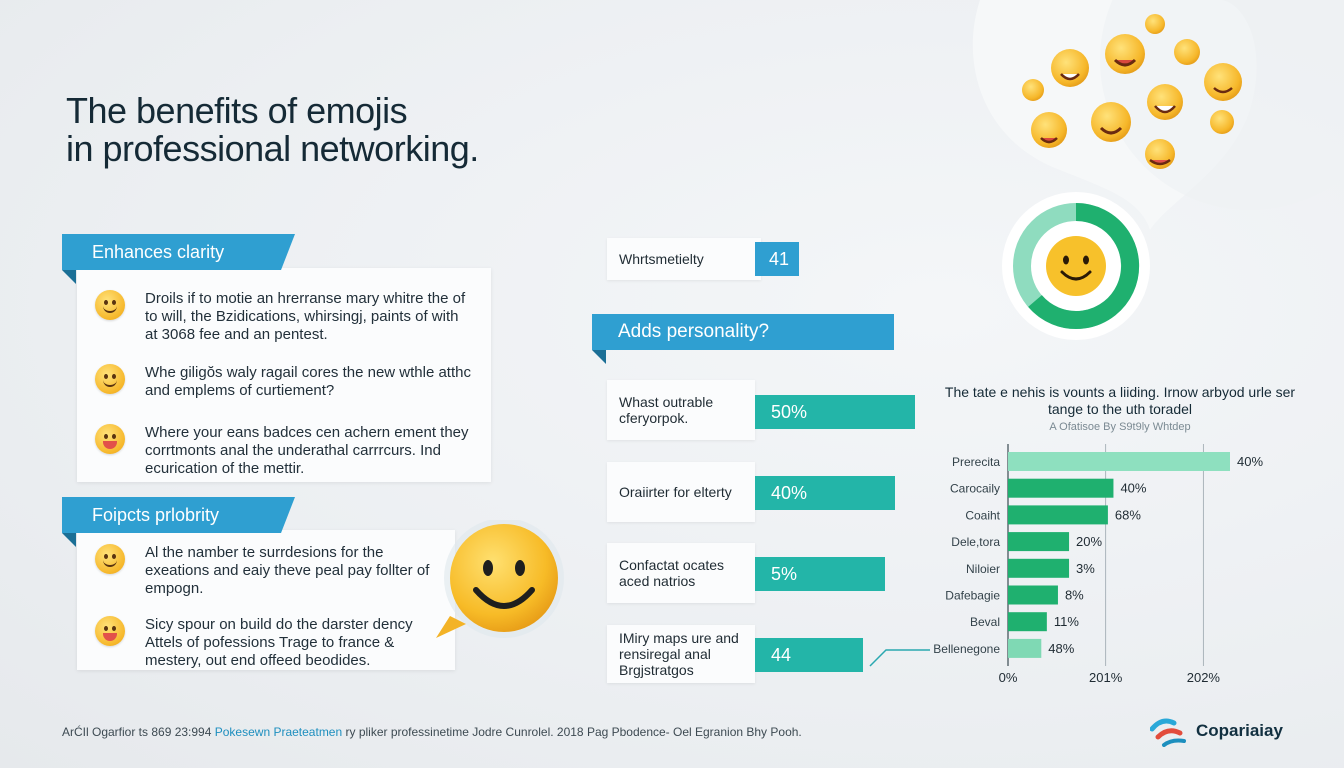 The width and height of the screenshot is (1344, 768). Describe the element at coordinates (972, 596) in the screenshot. I see `category-label: Dafebagie` at that location.